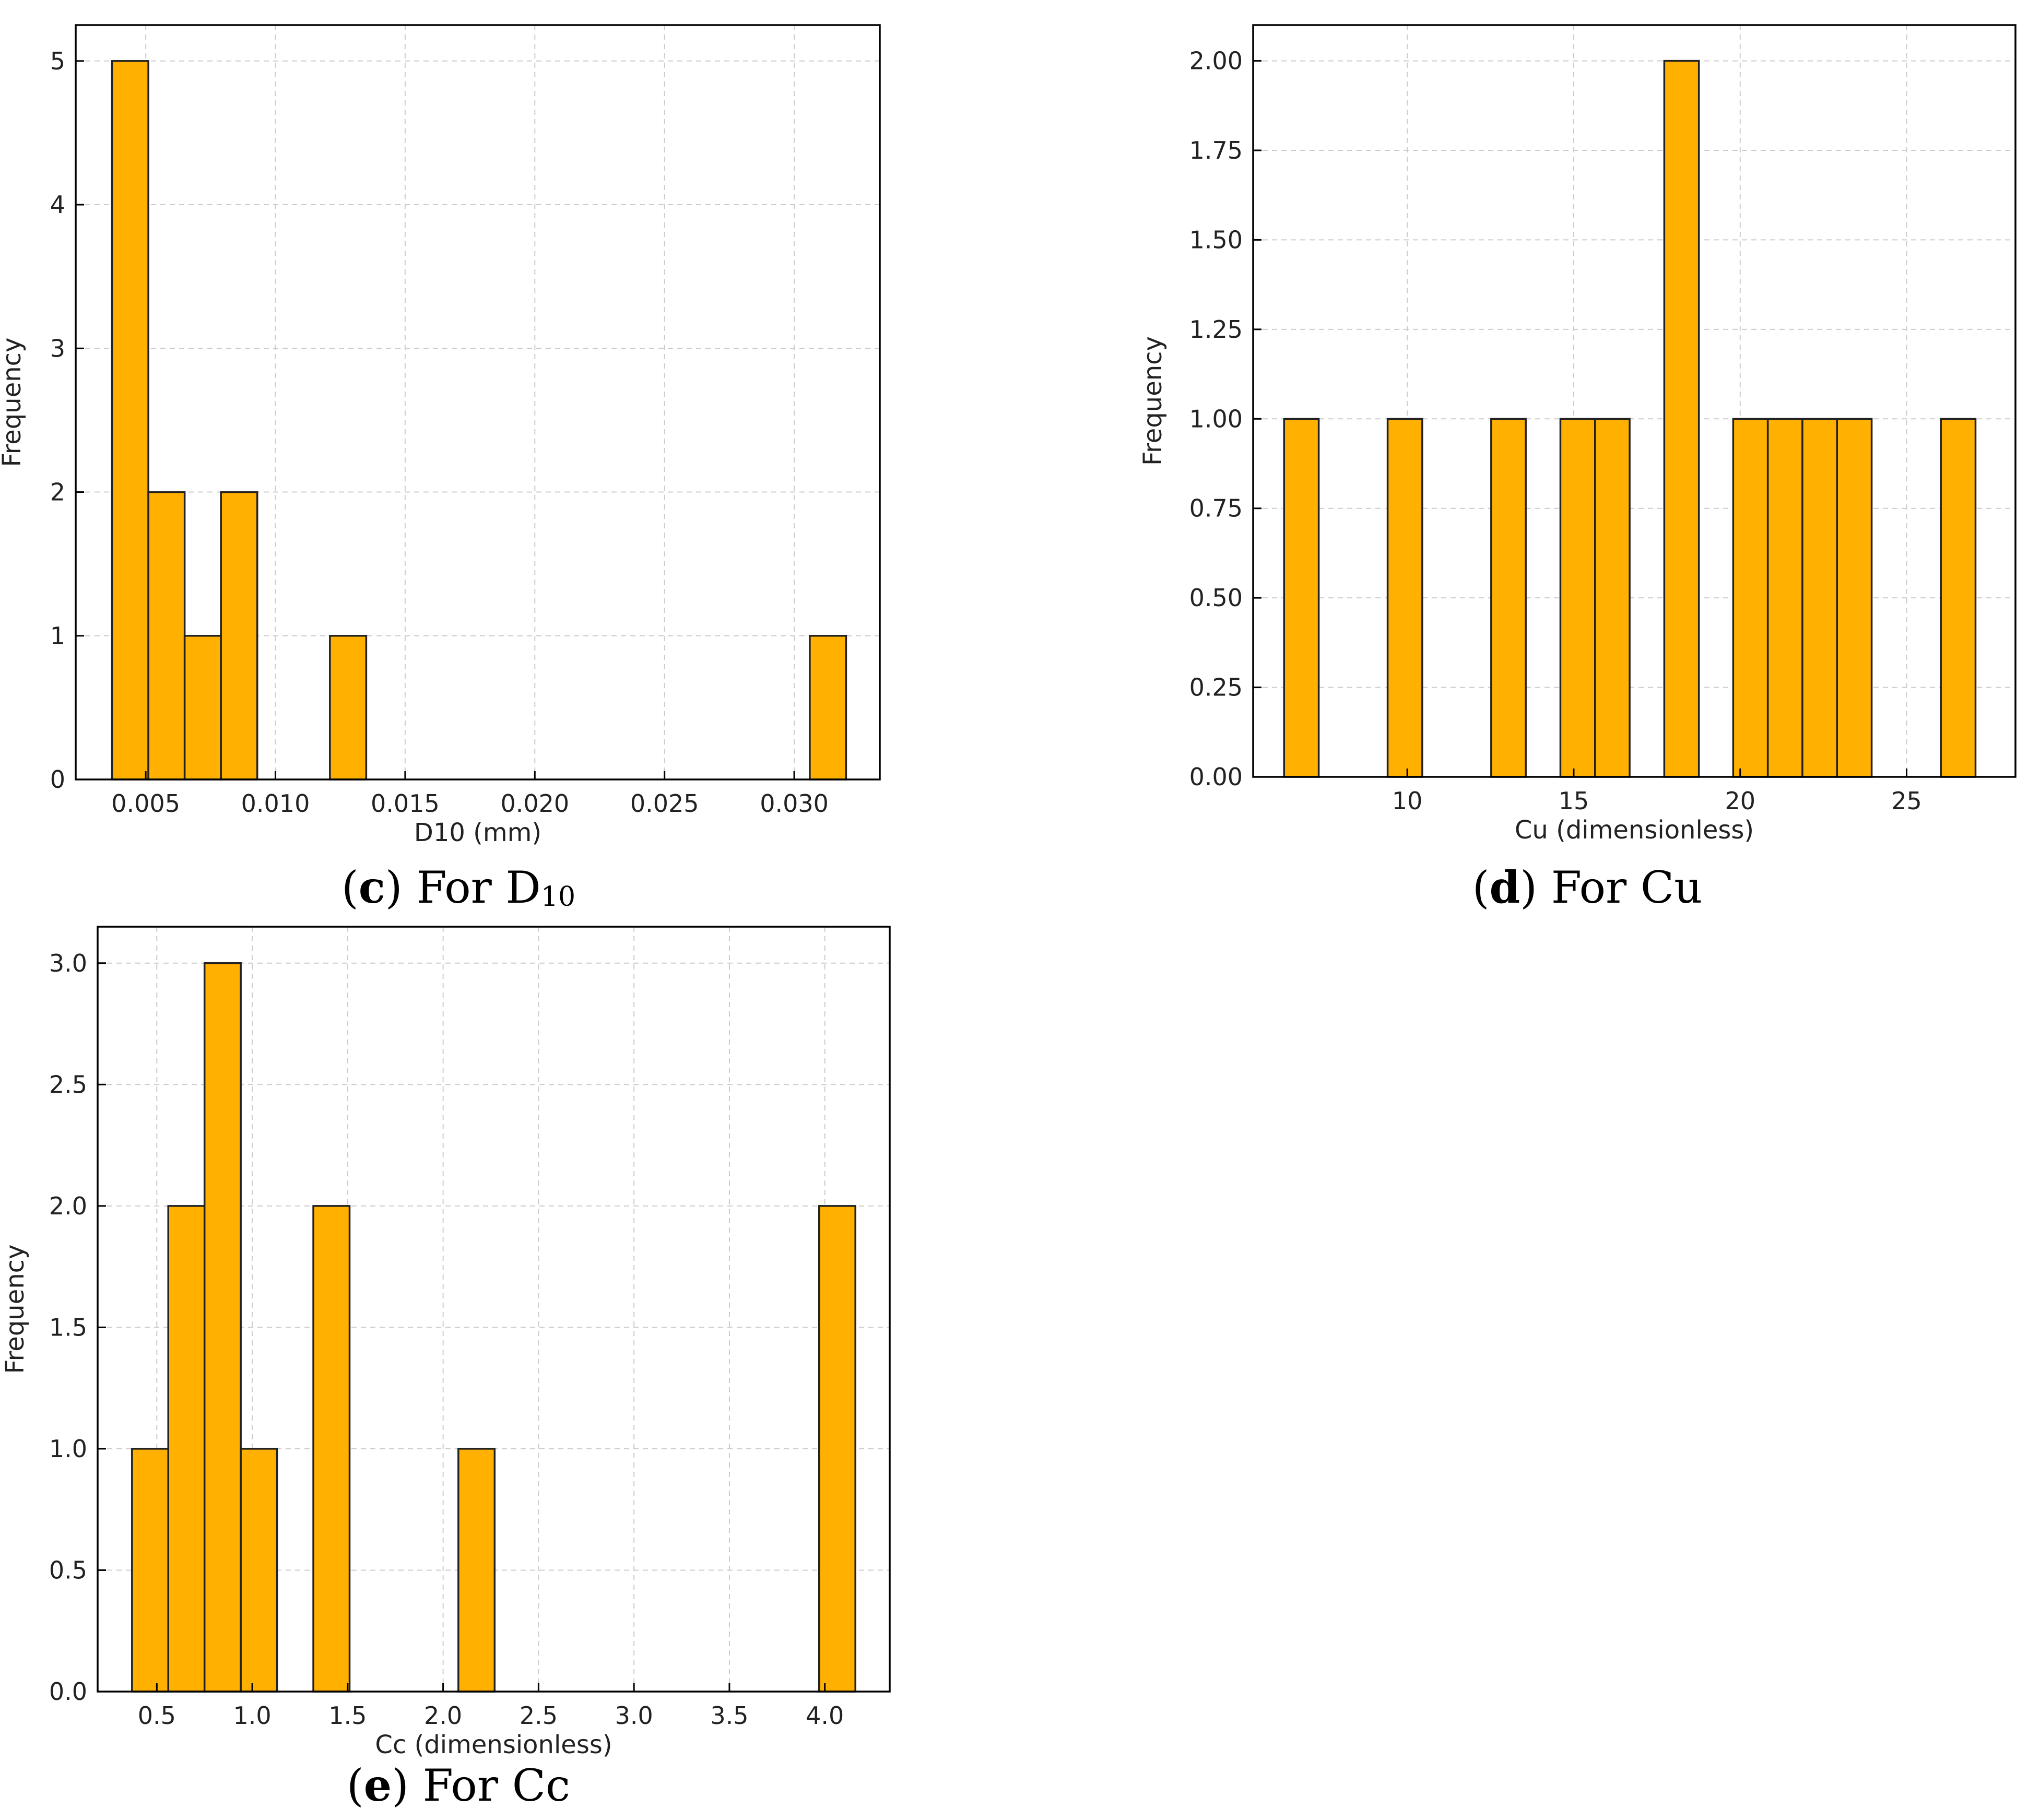 This screenshot has width=2028, height=1820. I want to click on ytick-label-d: 1.75, so click(1216, 150).